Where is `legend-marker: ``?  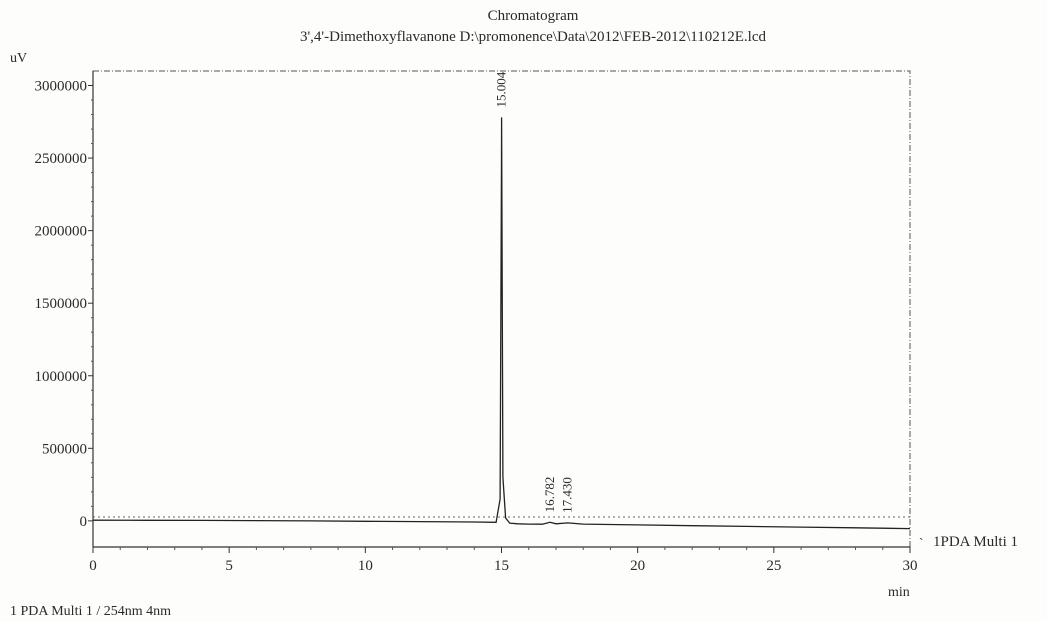 legend-marker: ` is located at coordinates (921, 542).